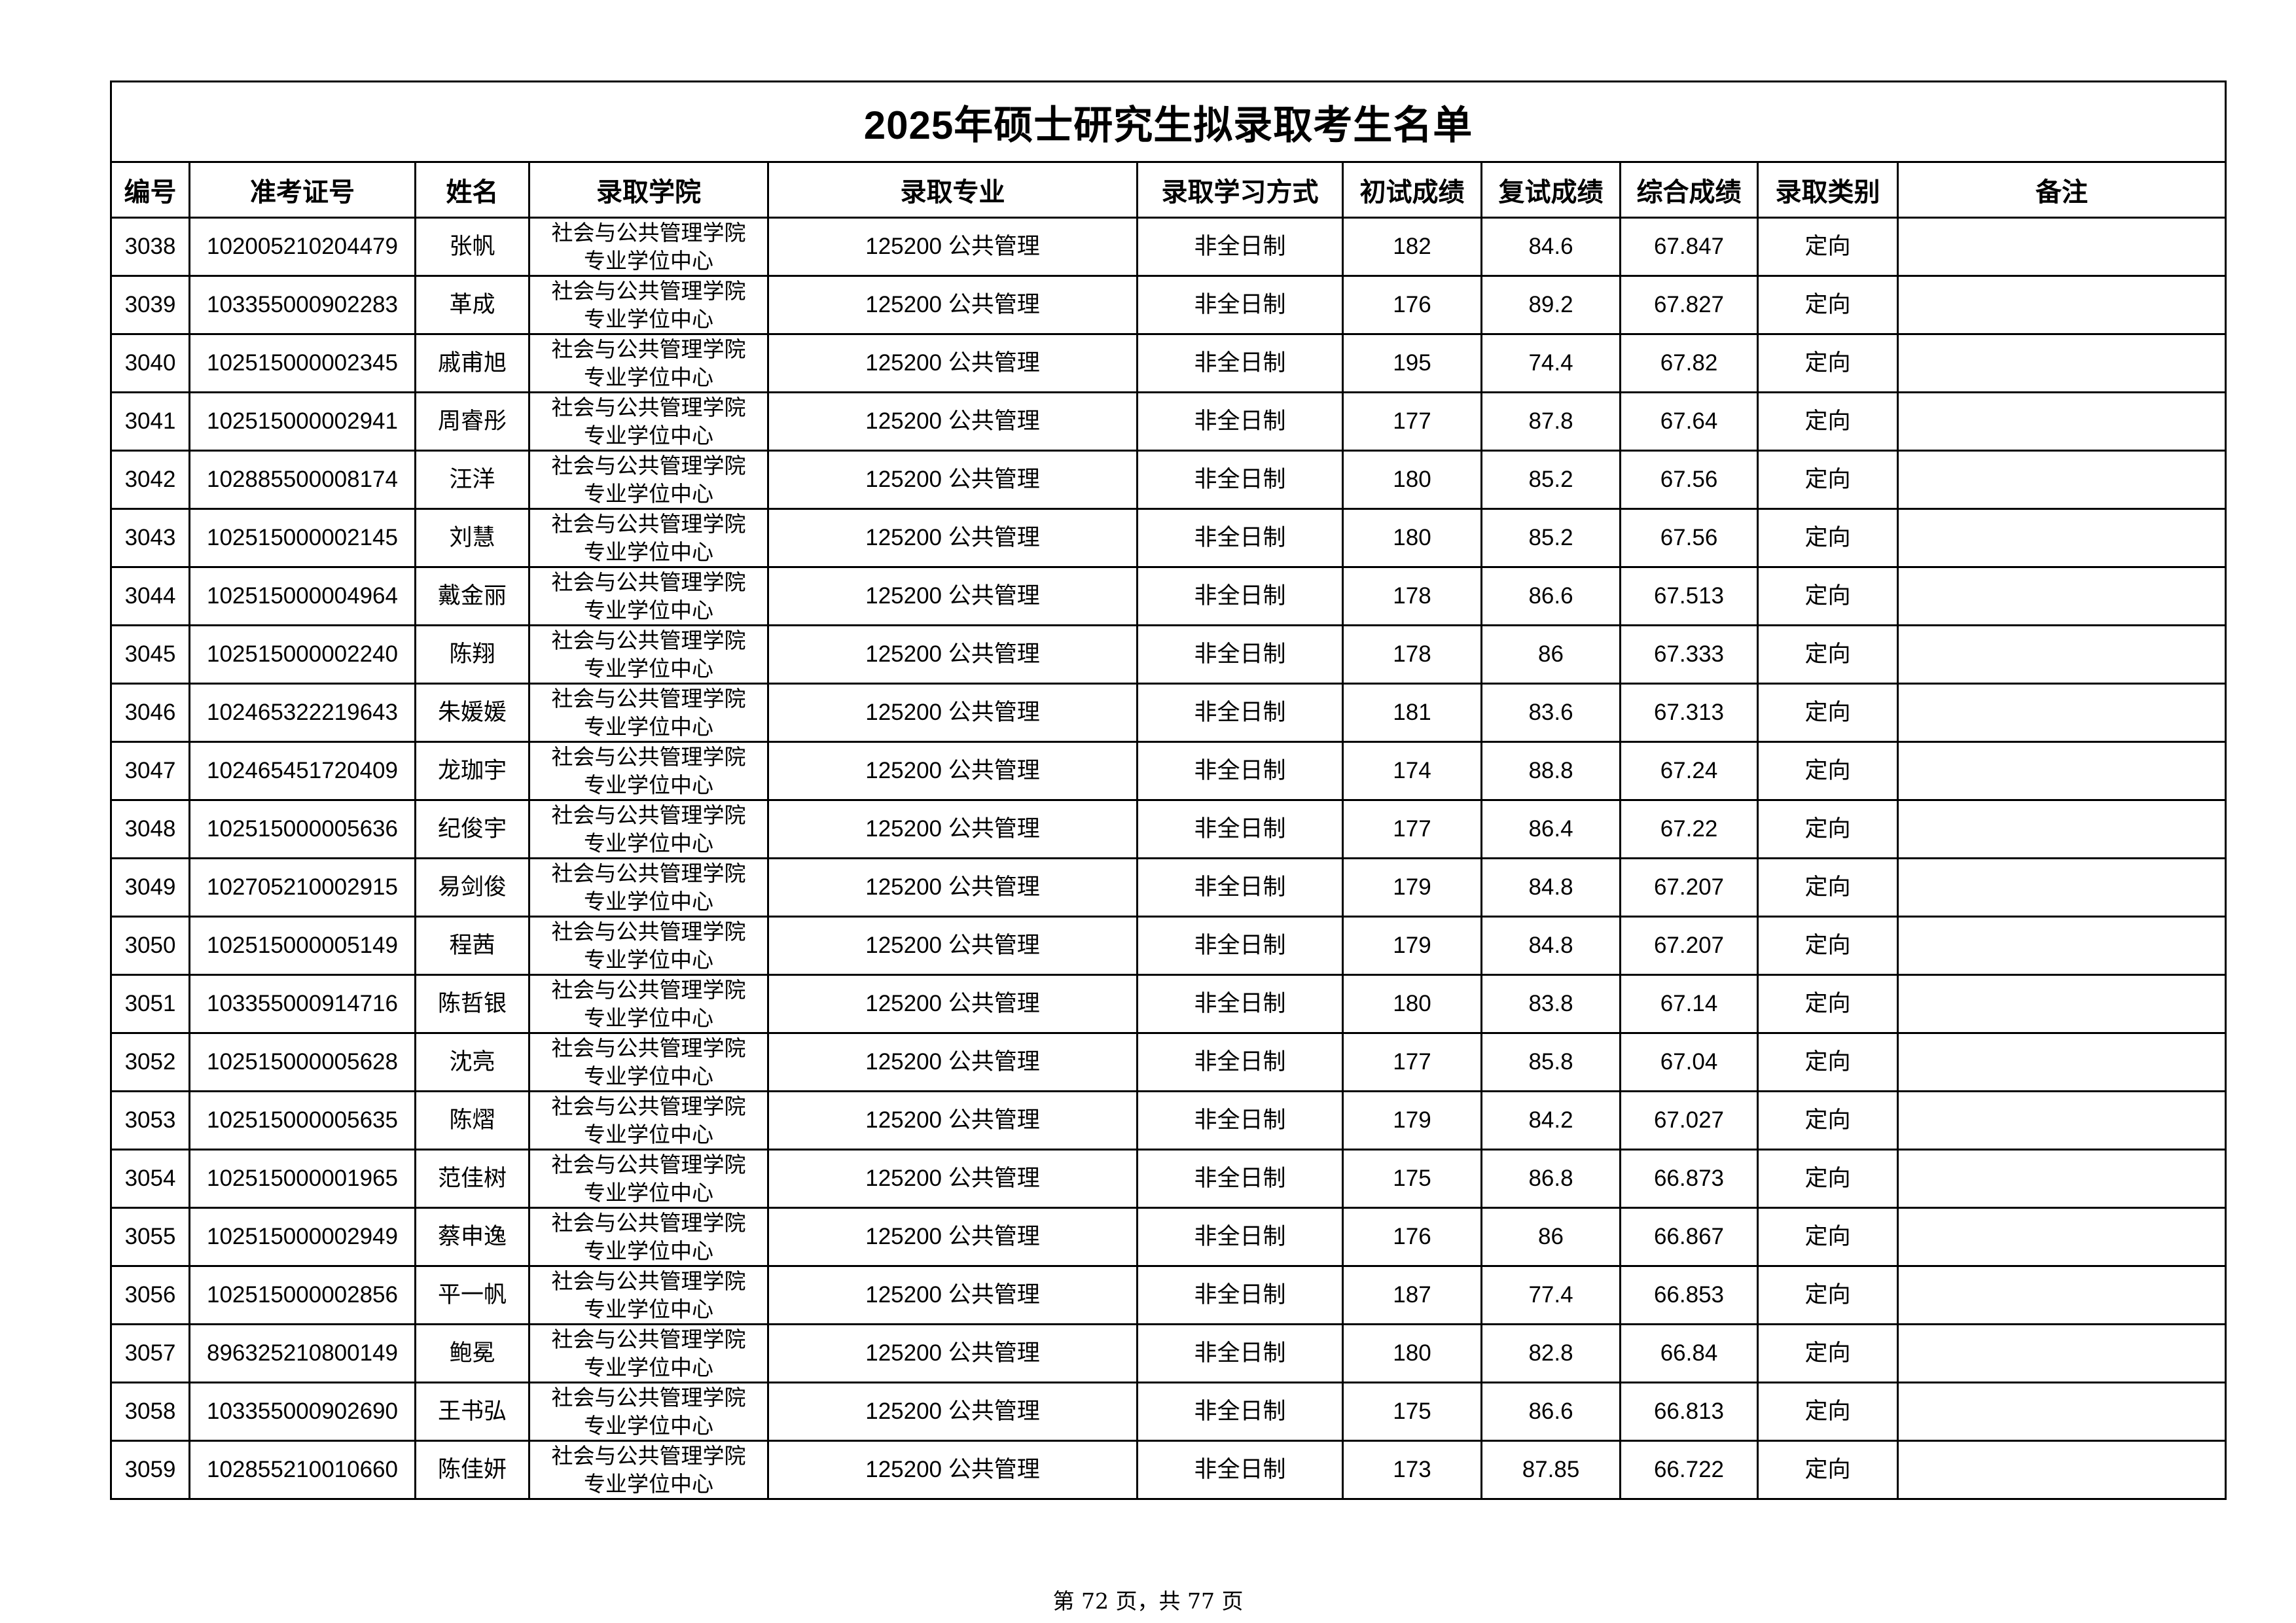 The height and width of the screenshot is (1623, 2296). I want to click on cell-exam-number: 103355000914716, so click(302, 1004).